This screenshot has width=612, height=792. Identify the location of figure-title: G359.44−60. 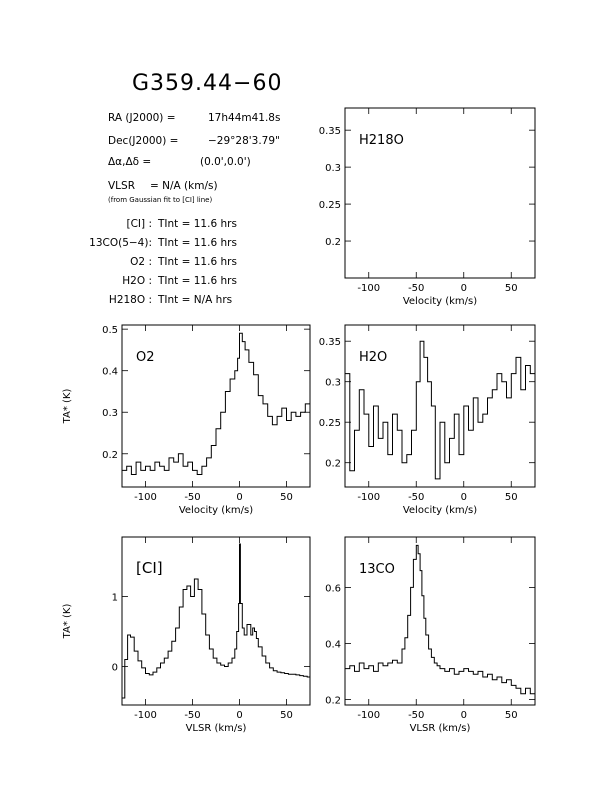
(207, 83).